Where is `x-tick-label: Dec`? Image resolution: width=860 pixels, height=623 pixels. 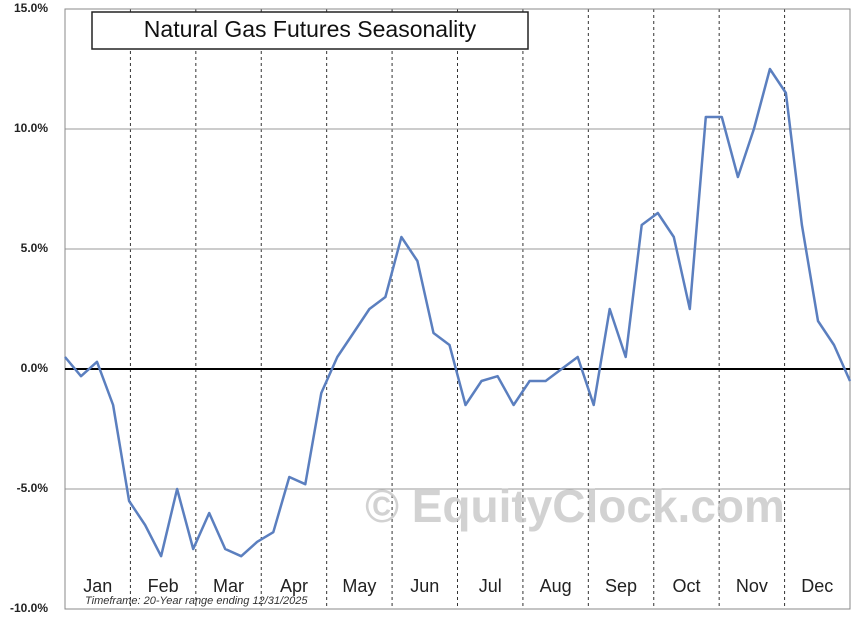 x-tick-label: Dec is located at coordinates (817, 586).